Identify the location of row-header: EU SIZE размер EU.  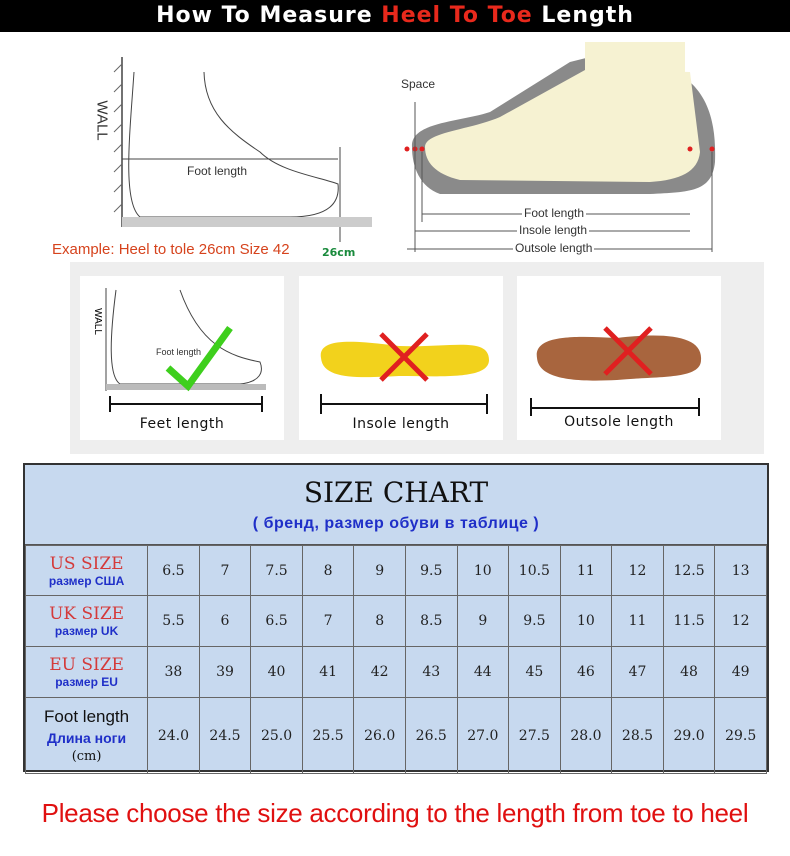
(86, 672).